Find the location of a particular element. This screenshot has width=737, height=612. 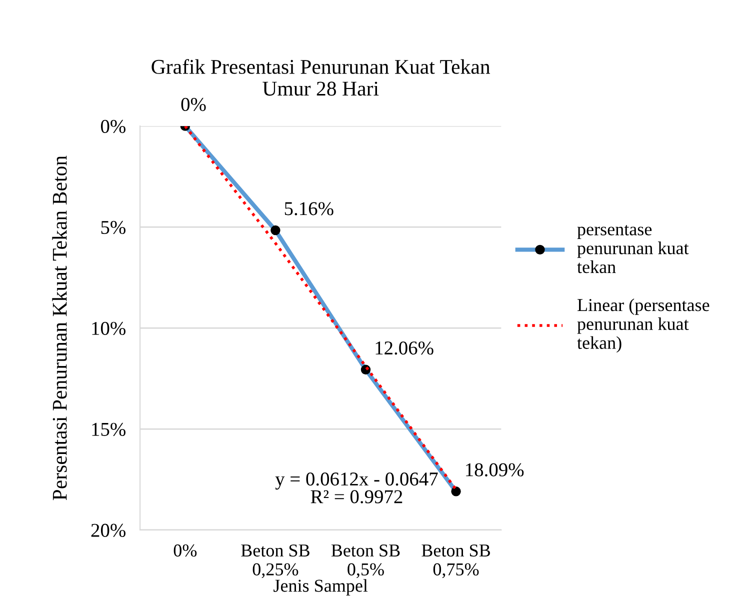

y-tick-label: 20% is located at coordinates (108, 530).